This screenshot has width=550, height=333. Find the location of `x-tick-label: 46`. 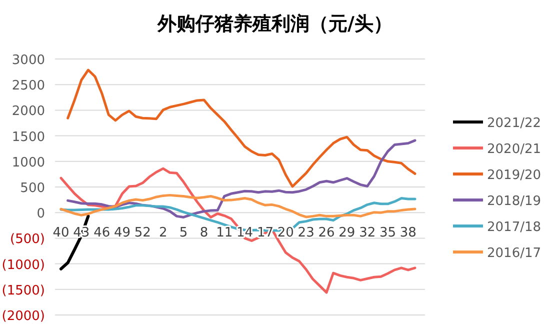

x-tick-label: 46 is located at coordinates (102, 233).